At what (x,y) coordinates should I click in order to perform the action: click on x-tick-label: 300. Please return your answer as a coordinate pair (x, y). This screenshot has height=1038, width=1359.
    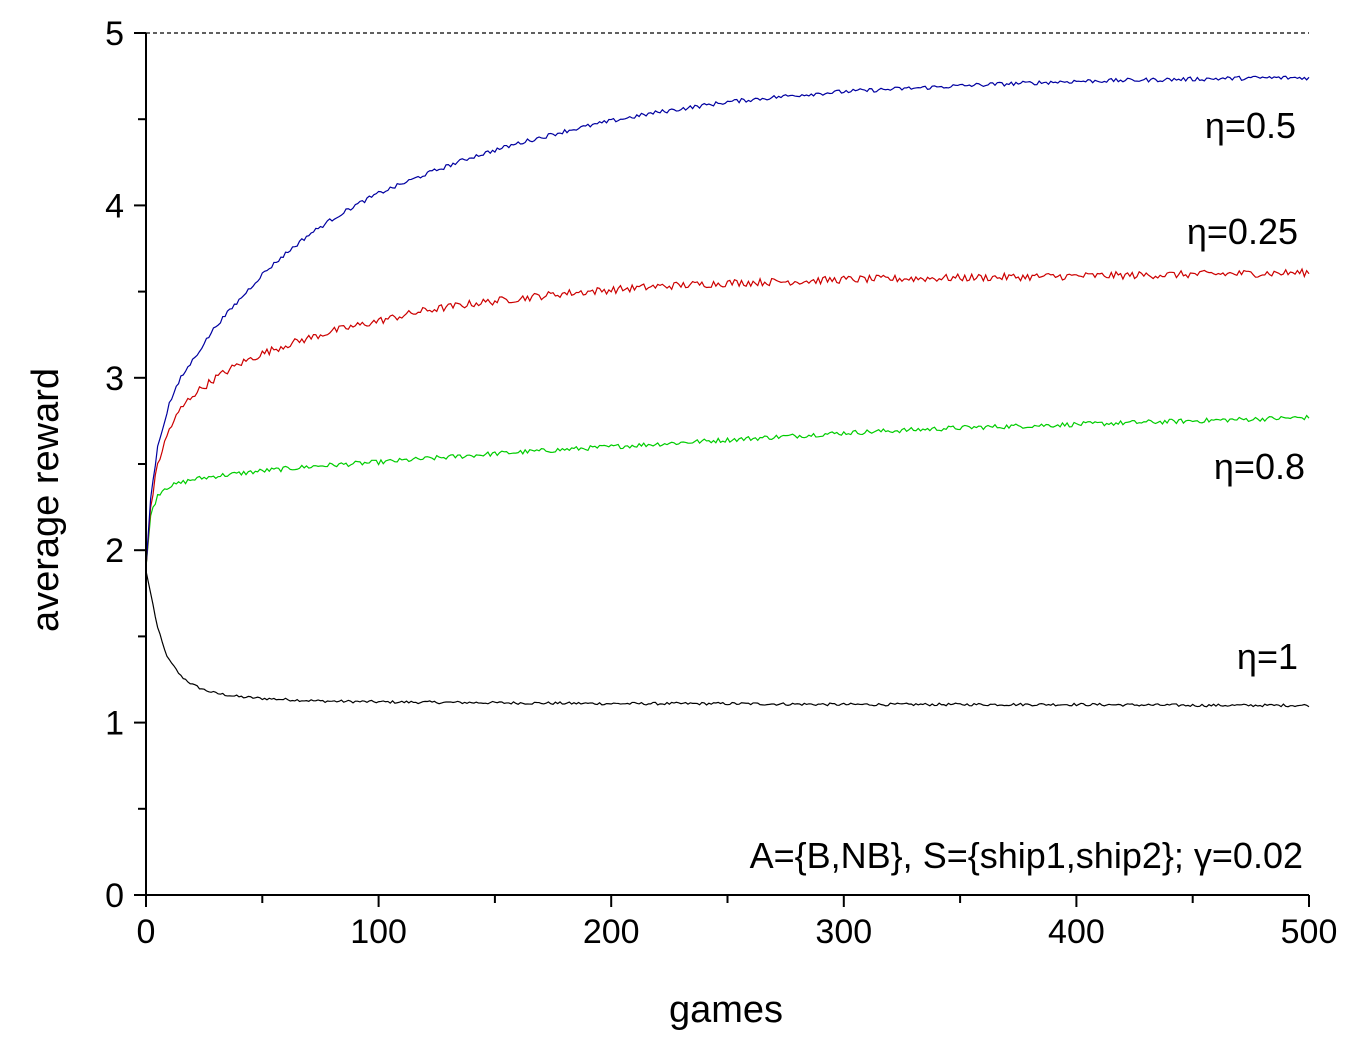
    Looking at the image, I should click on (843, 932).